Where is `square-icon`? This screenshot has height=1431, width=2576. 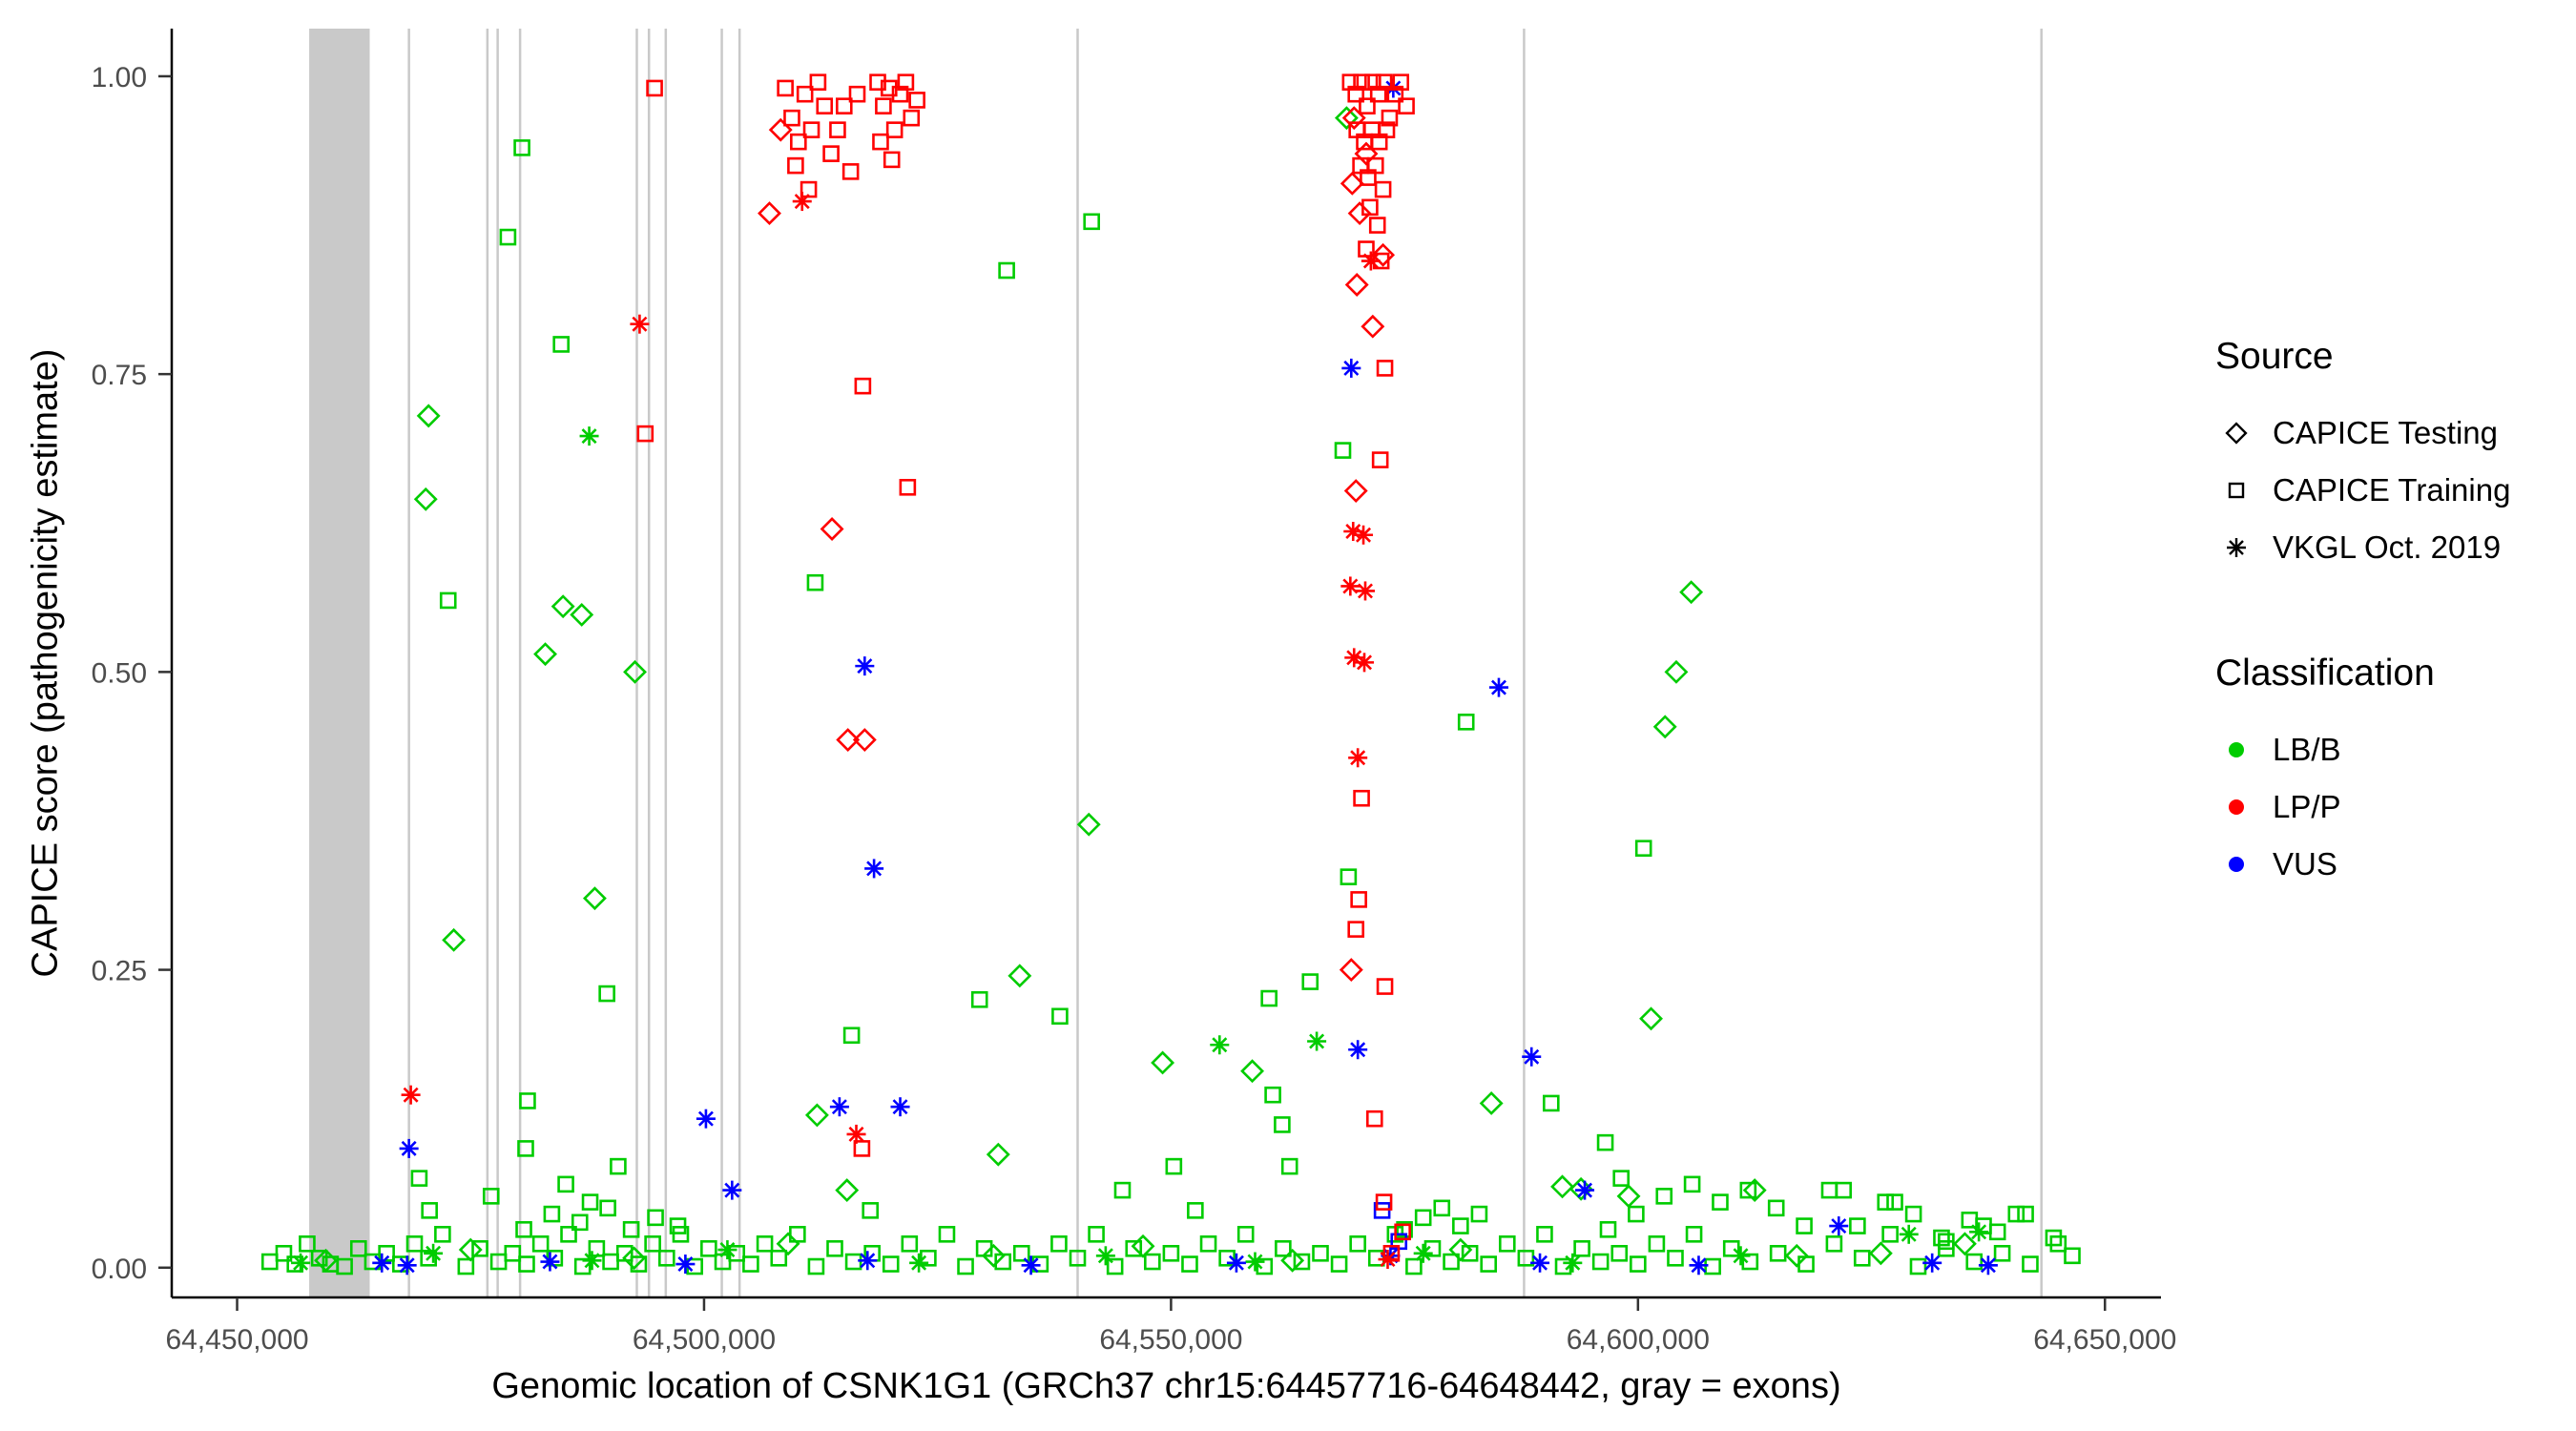 square-icon is located at coordinates (2236, 490).